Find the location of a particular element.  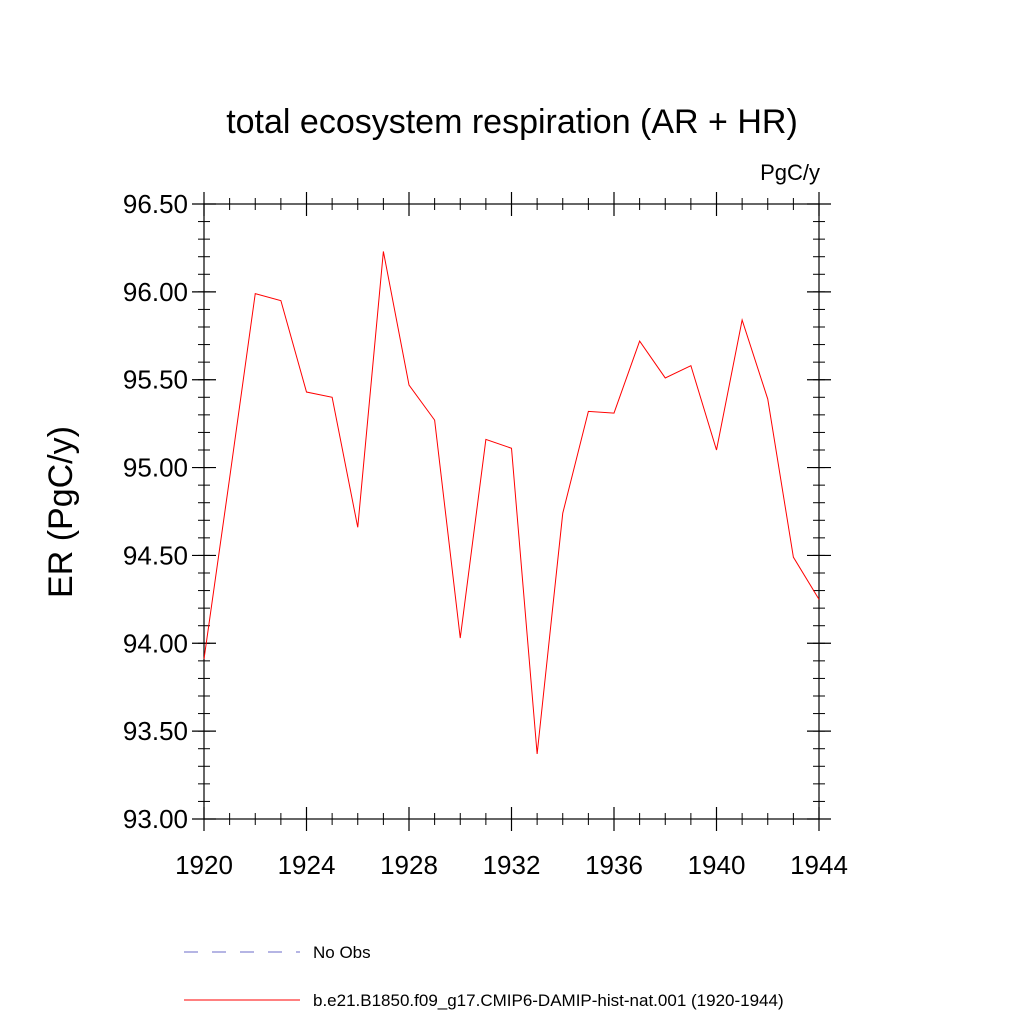

y-tick-label: 93.50 is located at coordinates (155, 731).